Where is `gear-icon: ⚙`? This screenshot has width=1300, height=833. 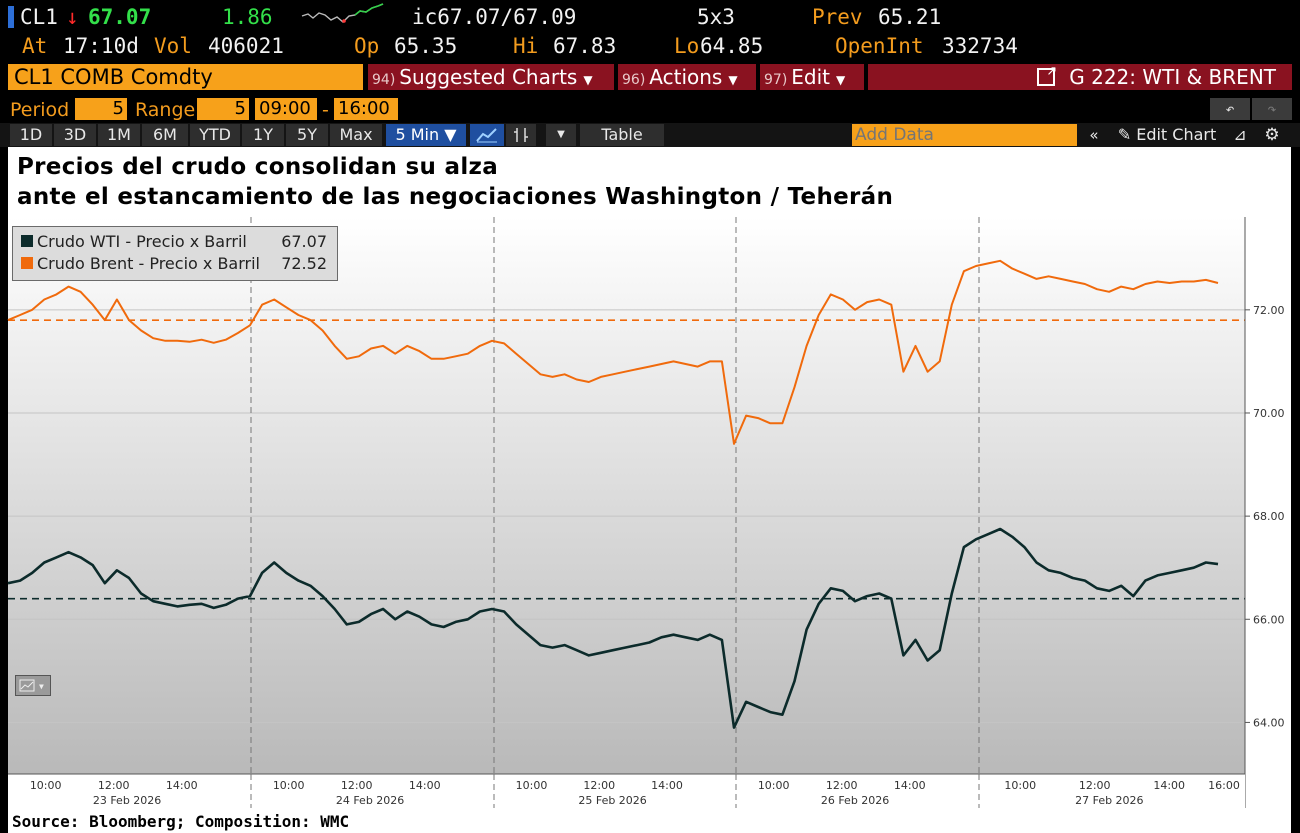
gear-icon: ⚙ is located at coordinates (1272, 135).